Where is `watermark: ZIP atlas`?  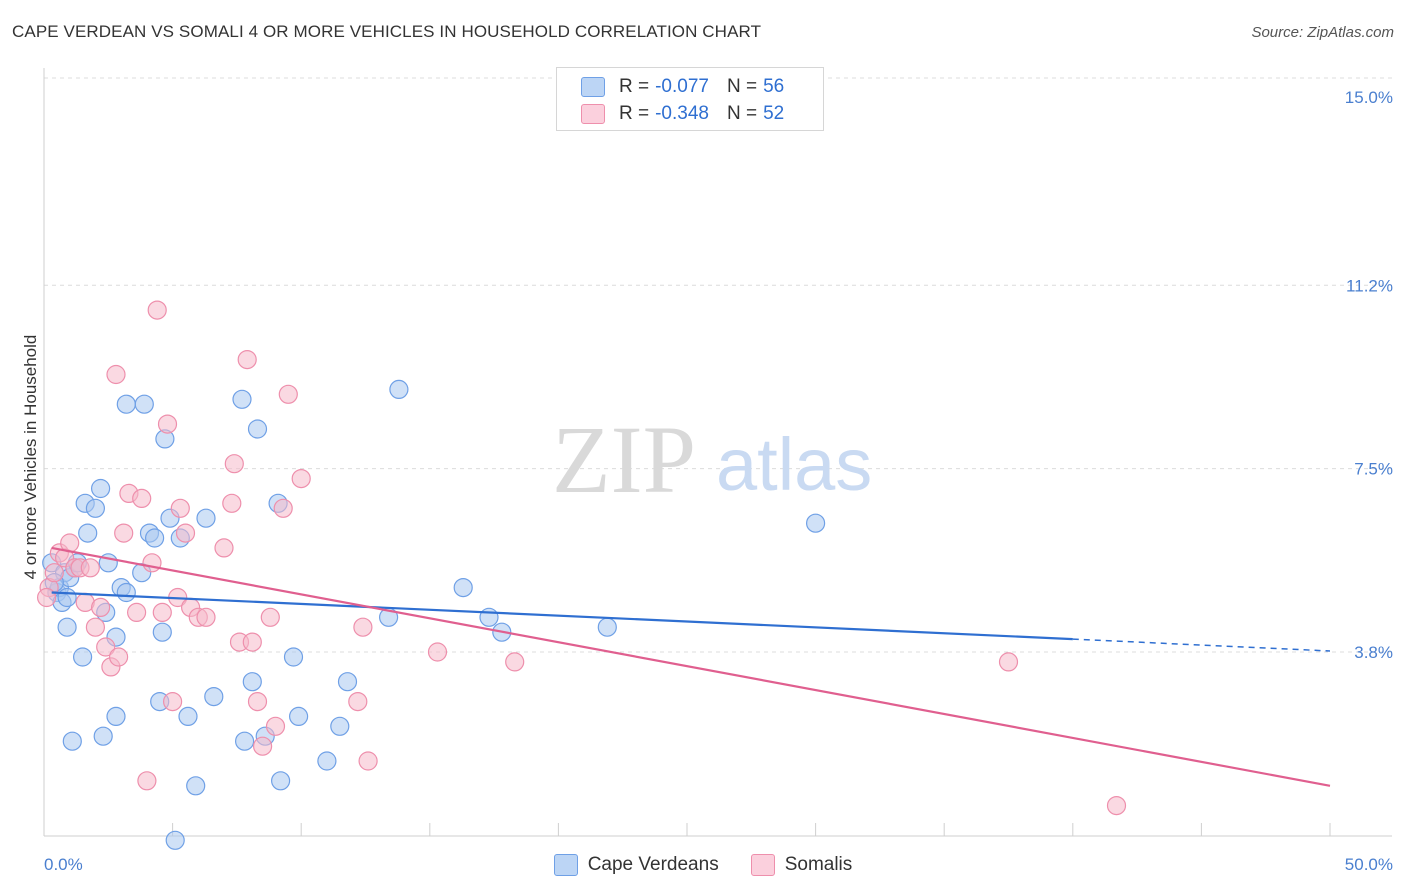
watermark: ZIP atlas is located at coordinates (712, 459).